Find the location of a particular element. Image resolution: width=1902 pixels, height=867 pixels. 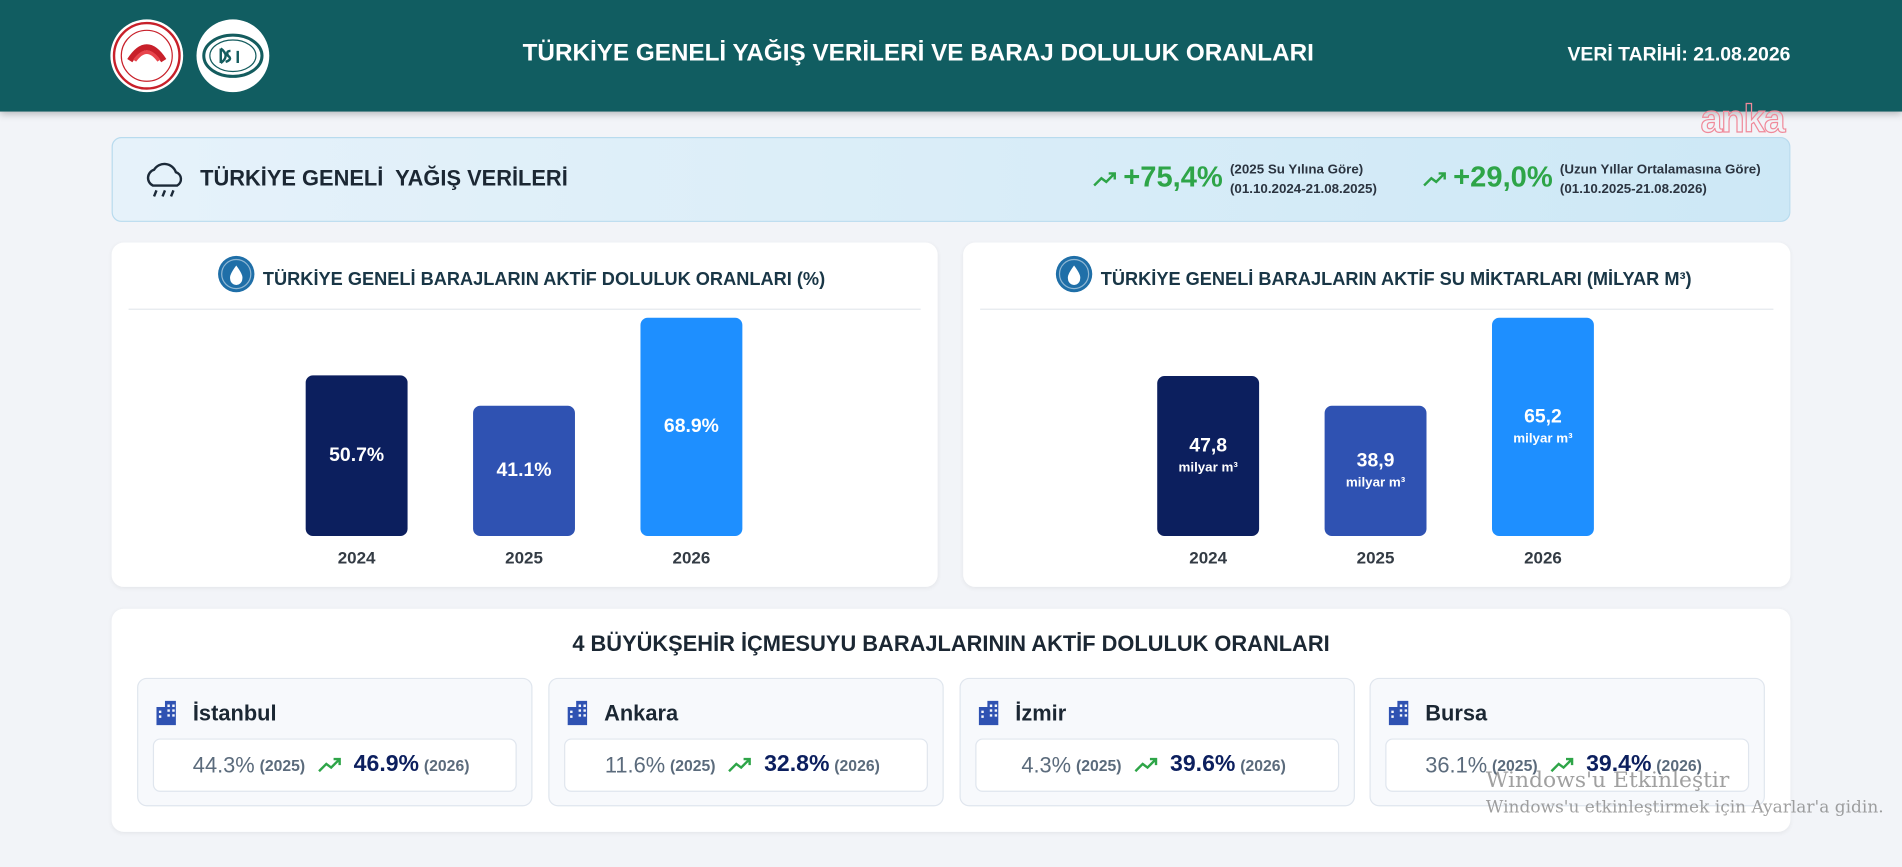

city-name: İstanbul is located at coordinates (234, 713).